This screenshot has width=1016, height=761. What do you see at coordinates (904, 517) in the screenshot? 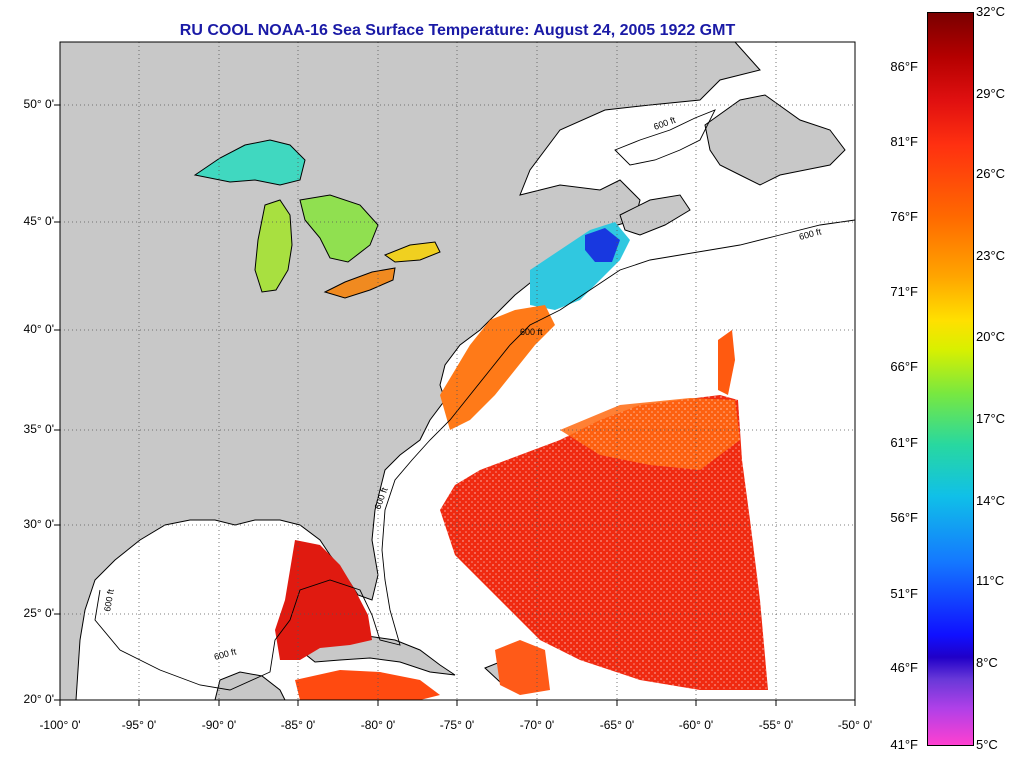
I see `fahrenheit-label: 56°F` at bounding box center [904, 517].